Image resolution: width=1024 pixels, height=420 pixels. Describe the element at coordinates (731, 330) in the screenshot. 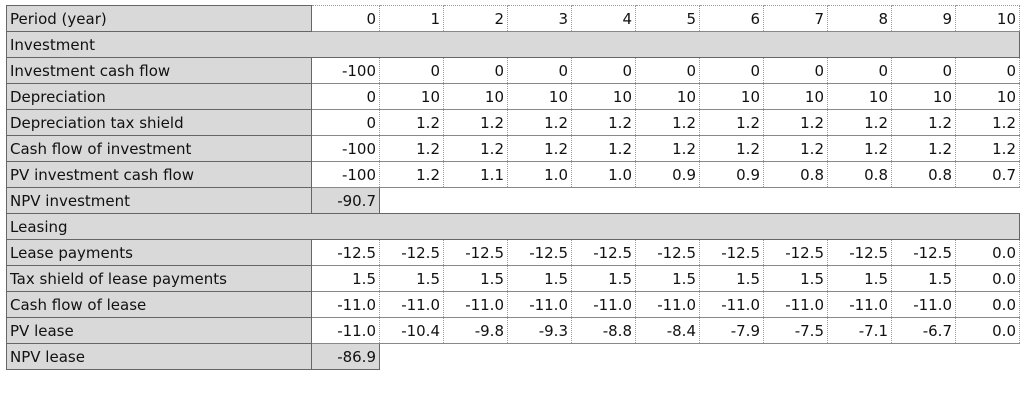

I see `cell-value: -7.9` at that location.